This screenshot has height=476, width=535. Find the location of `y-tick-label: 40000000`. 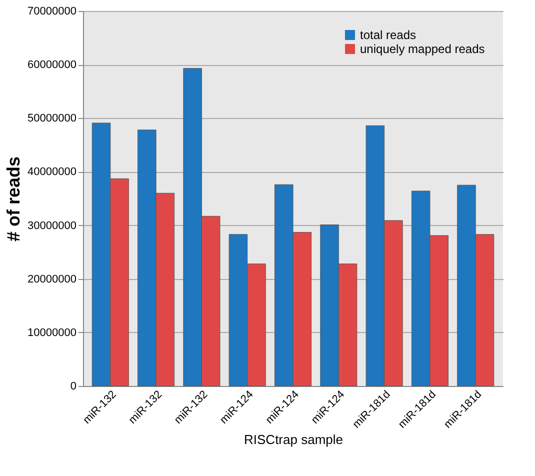

y-tick-label: 40000000 is located at coordinates (52, 172).